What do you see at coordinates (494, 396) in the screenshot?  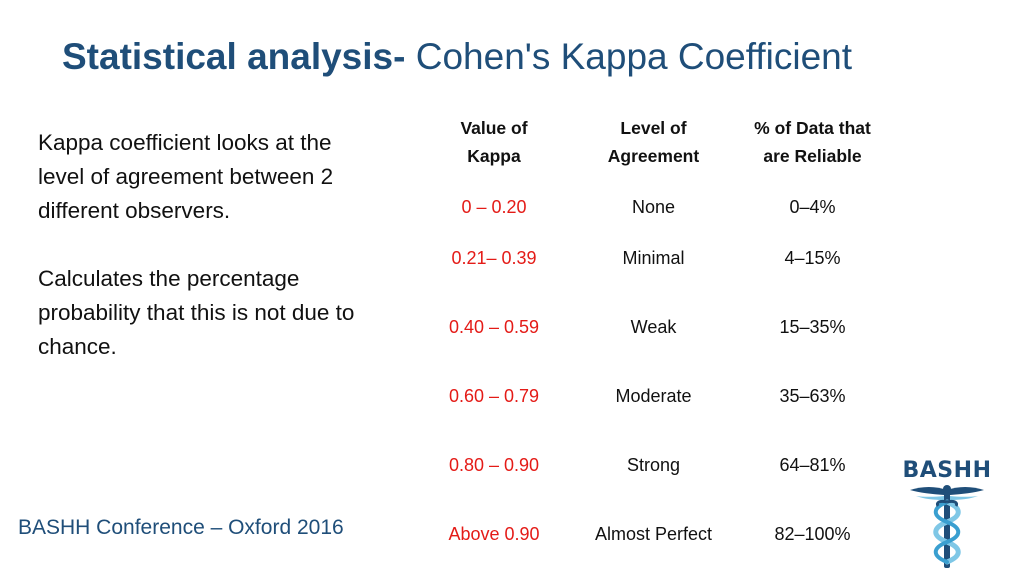 I see `table-cell-value: 0.60 – 0.79` at bounding box center [494, 396].